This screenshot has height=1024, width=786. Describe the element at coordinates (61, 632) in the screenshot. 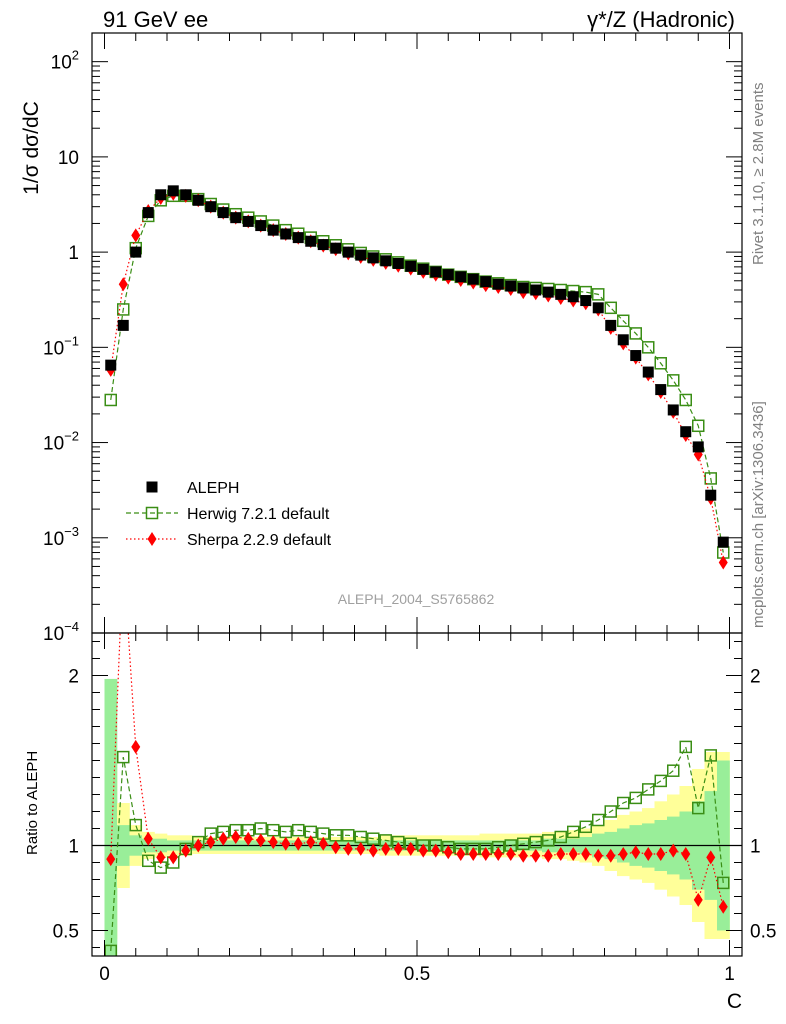

I see `main-ytick-label-6: 10⁻⁴` at that location.